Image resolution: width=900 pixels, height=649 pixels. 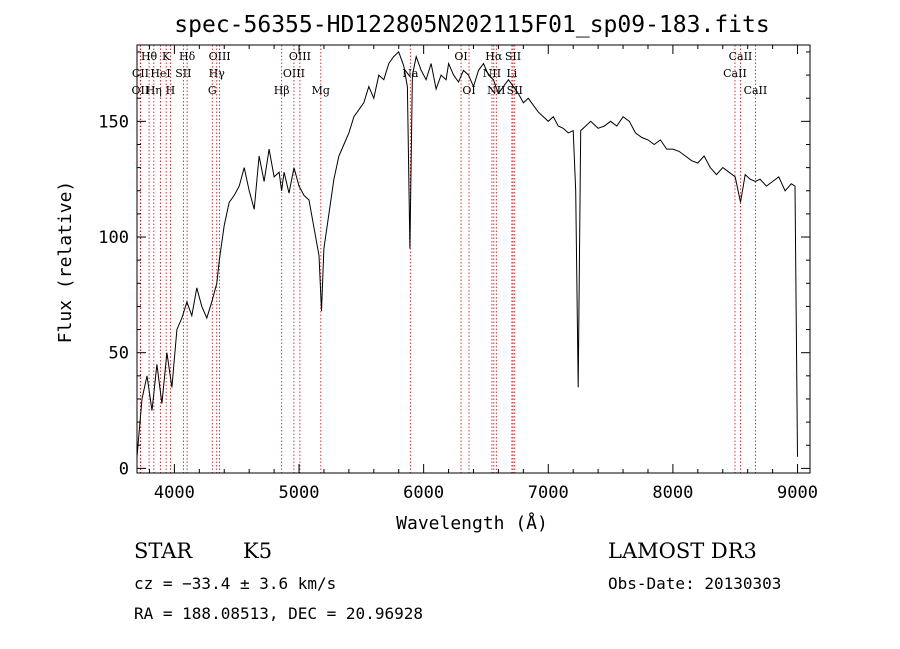 What do you see at coordinates (460, 56) in the screenshot?
I see `line-label-17: OI` at bounding box center [460, 56].